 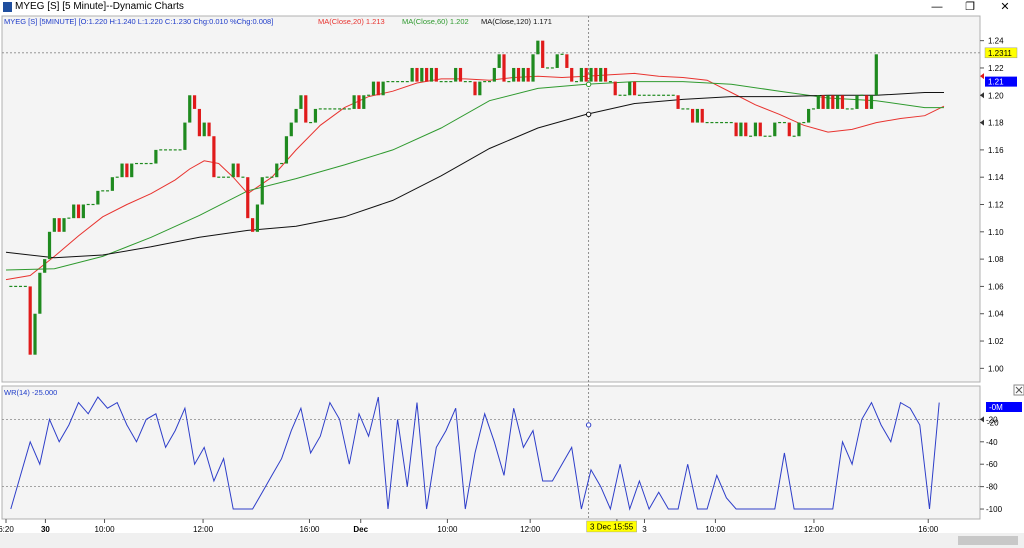 What do you see at coordinates (996, 123) in the screenshot?
I see `price-y-tick-label: 1.18` at bounding box center [996, 123].